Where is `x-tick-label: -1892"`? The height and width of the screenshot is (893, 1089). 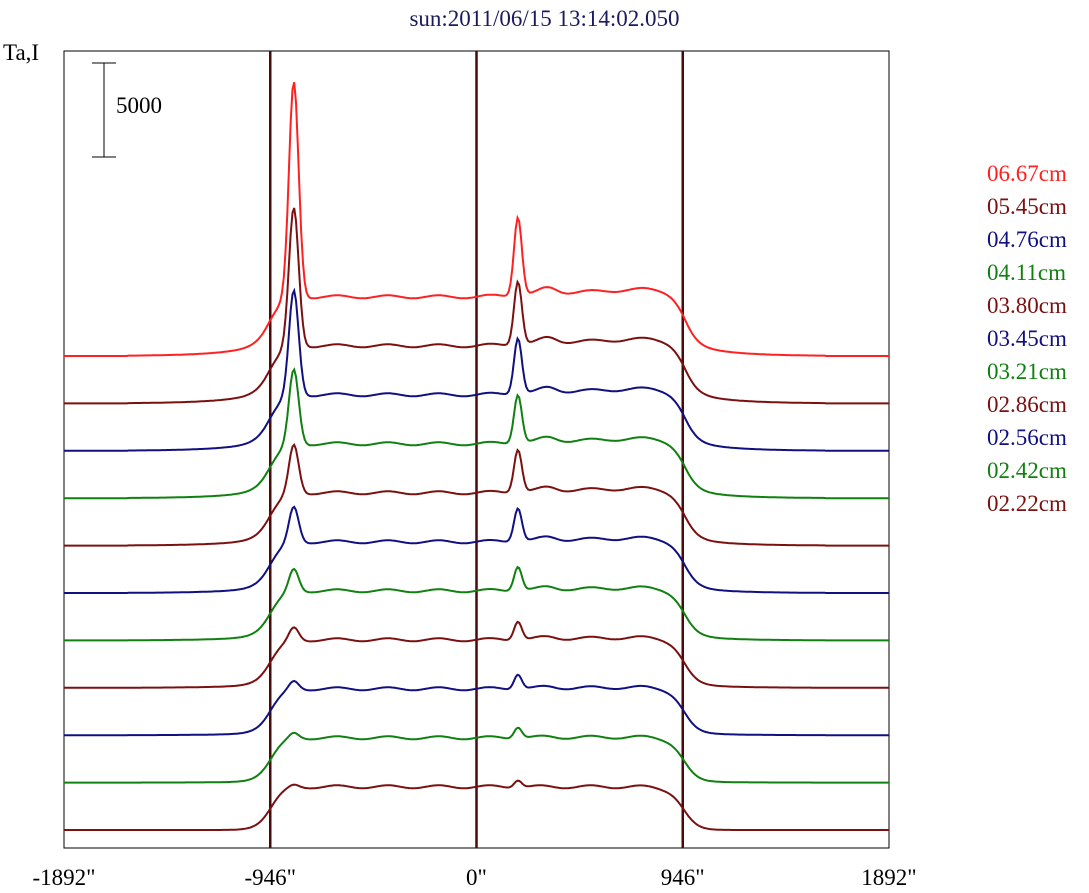 x-tick-label: -1892" is located at coordinates (64, 877).